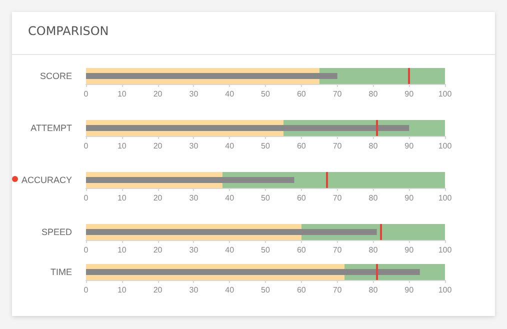  Describe the element at coordinates (61, 272) in the screenshot. I see `y-tick-label: TIME` at that location.